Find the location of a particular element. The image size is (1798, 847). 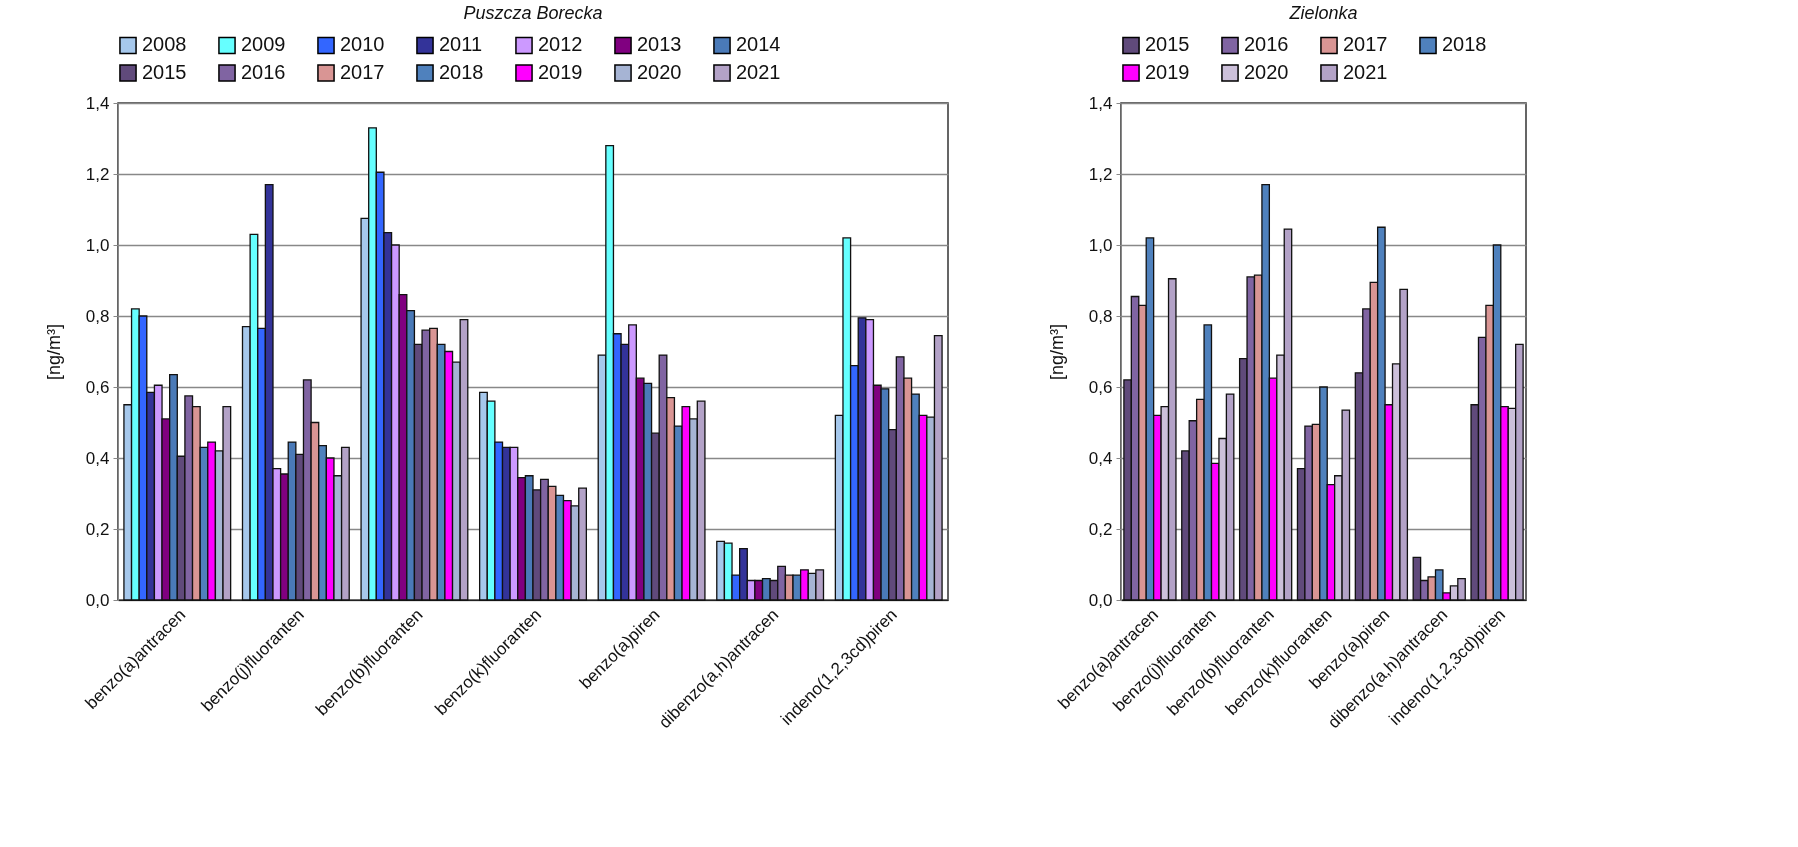

legend-label: 2008 is located at coordinates (164, 44).